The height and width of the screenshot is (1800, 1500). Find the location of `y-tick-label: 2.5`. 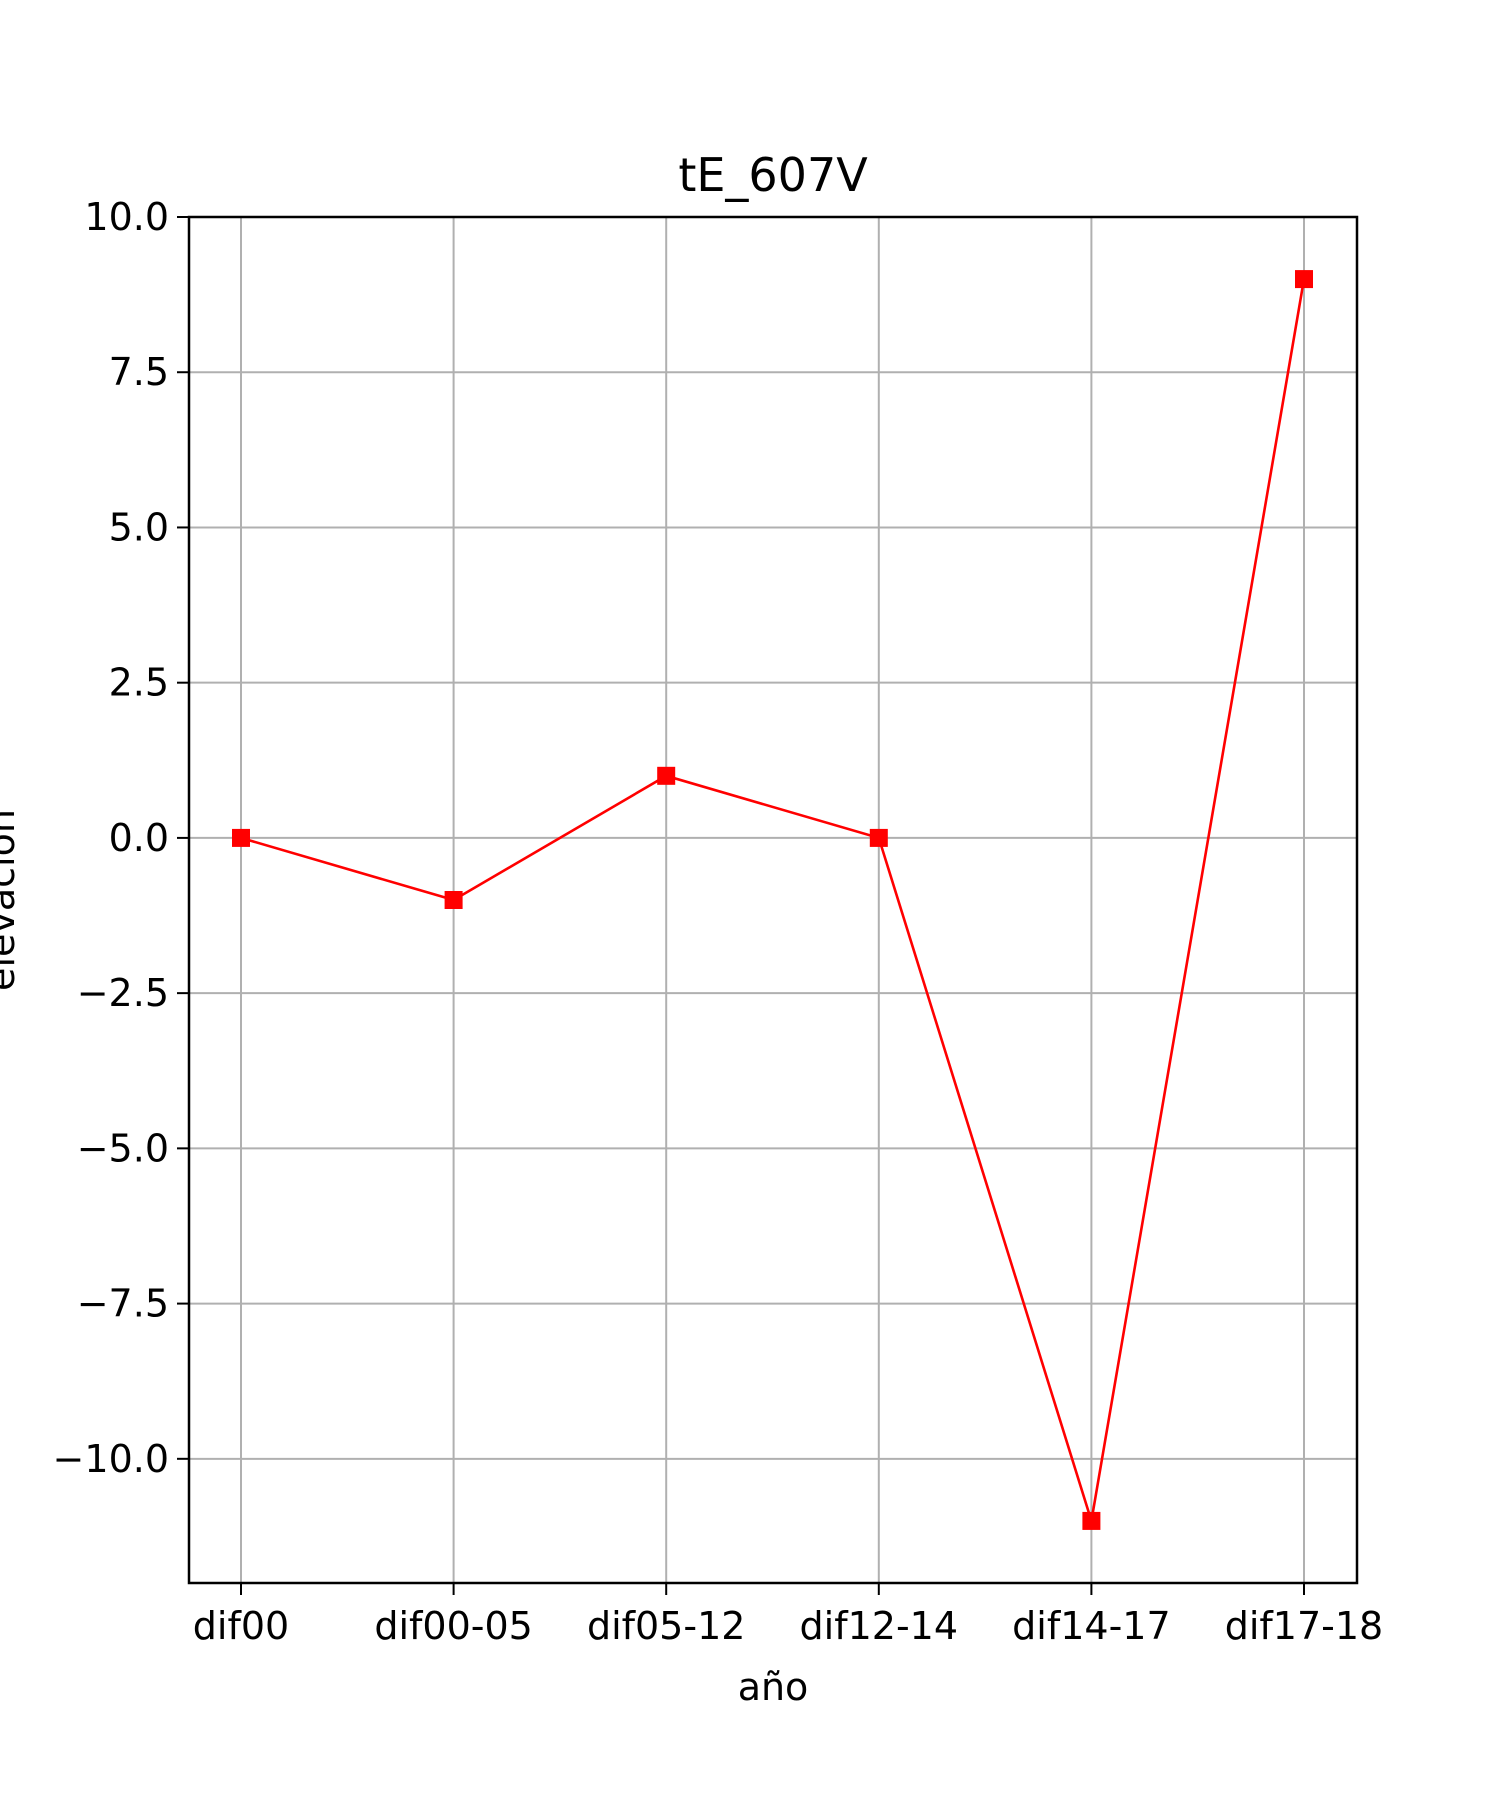

y-tick-label: 2.5 is located at coordinates (139, 683).